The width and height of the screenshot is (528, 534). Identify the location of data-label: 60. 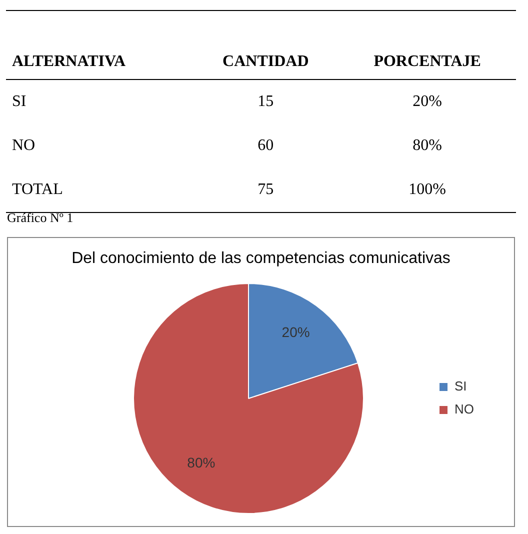
(265, 146).